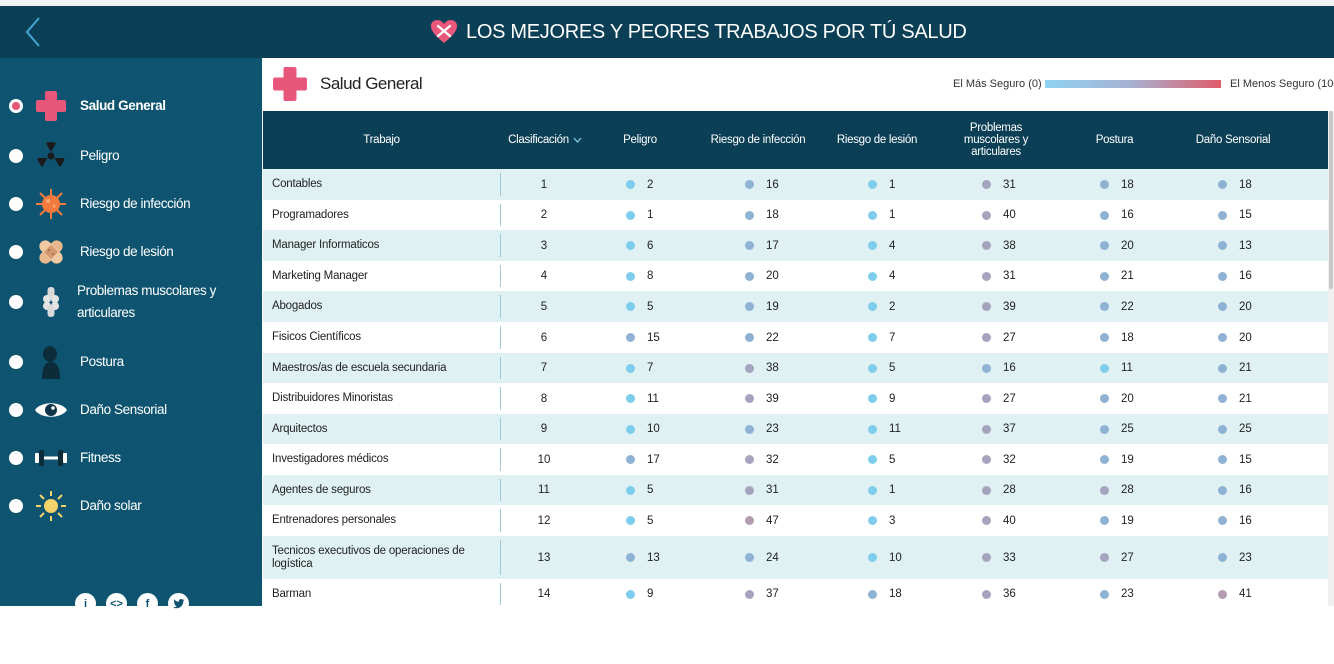 This screenshot has width=1334, height=664. Describe the element at coordinates (1012, 276) in the screenshot. I see `cell-muscular: 31` at that location.